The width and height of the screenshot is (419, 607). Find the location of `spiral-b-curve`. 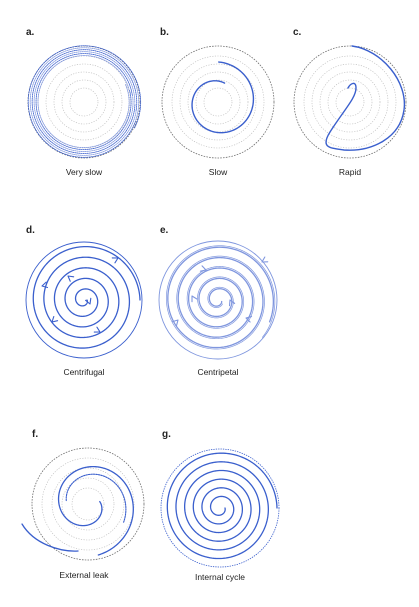

spiral-b-curve is located at coordinates (223, 97).